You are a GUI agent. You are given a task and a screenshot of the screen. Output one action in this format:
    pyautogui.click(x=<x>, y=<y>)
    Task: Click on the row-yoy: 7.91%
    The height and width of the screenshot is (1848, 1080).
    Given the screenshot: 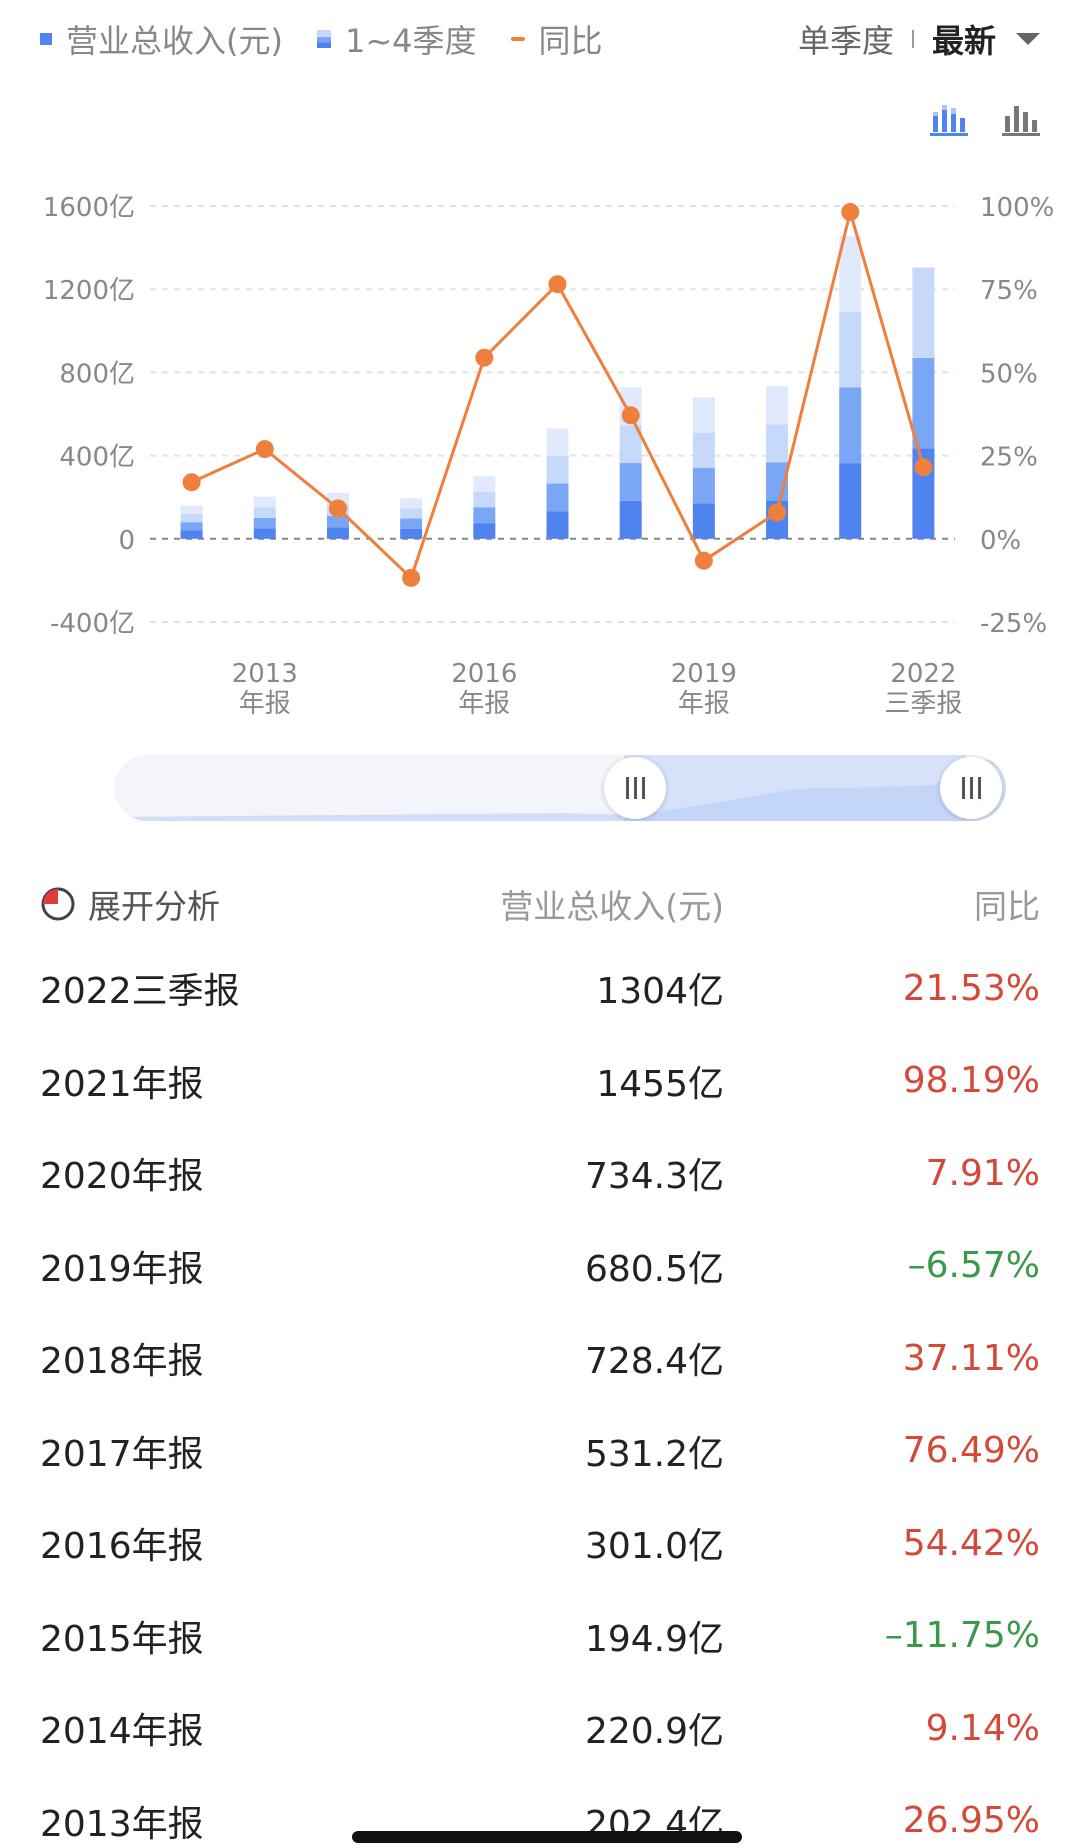 What is the action you would take?
    pyautogui.click(x=982, y=1173)
    